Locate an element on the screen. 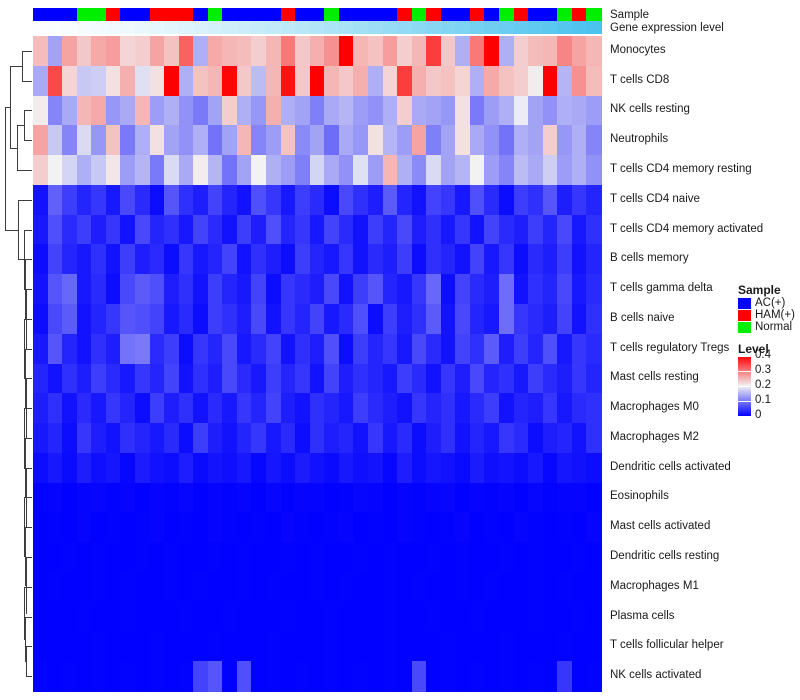  row-label: Macrophages M2 is located at coordinates (654, 436).